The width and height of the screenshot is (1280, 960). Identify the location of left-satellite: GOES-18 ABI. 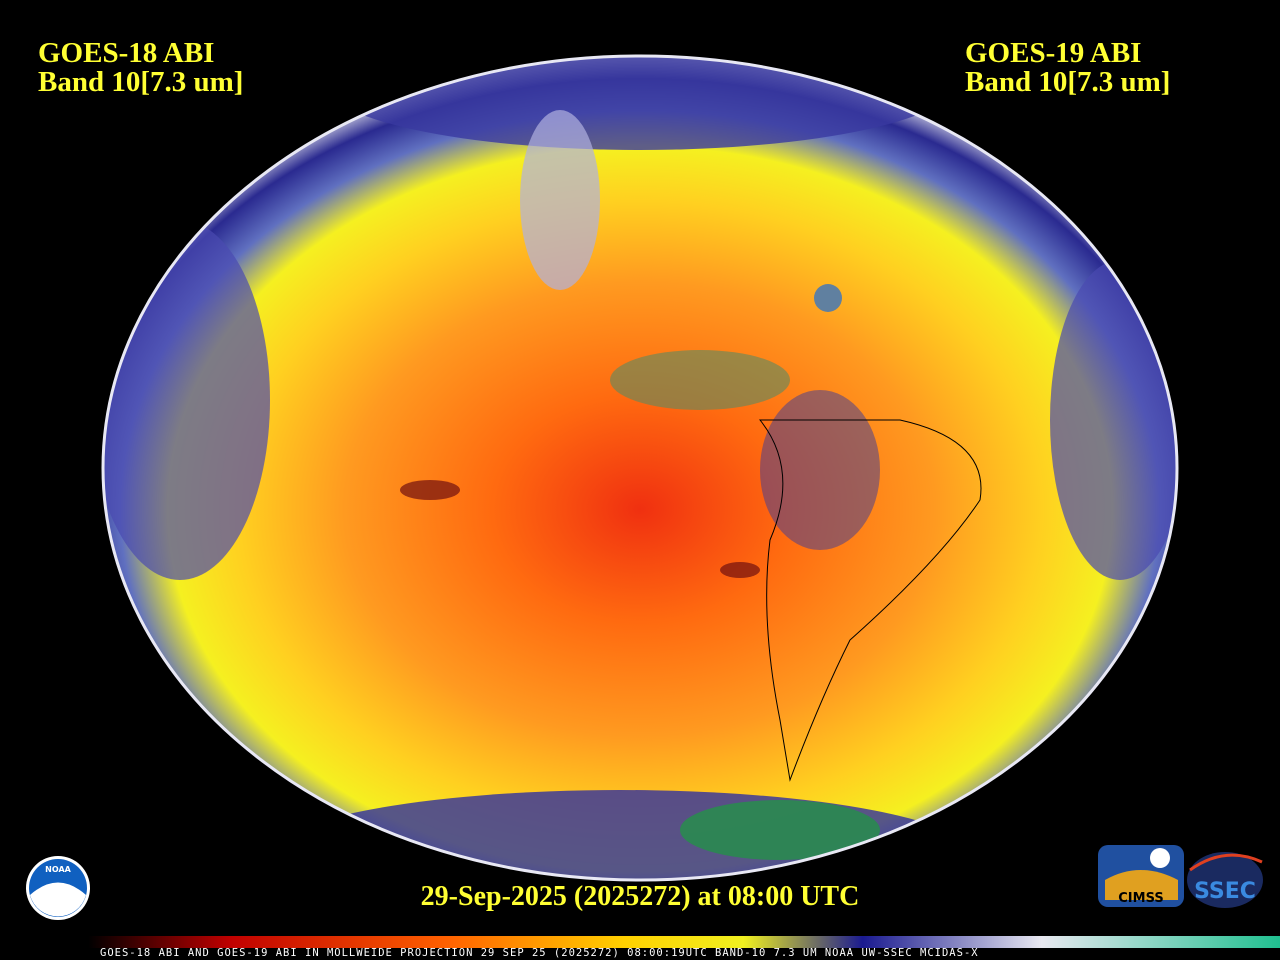
(126, 53).